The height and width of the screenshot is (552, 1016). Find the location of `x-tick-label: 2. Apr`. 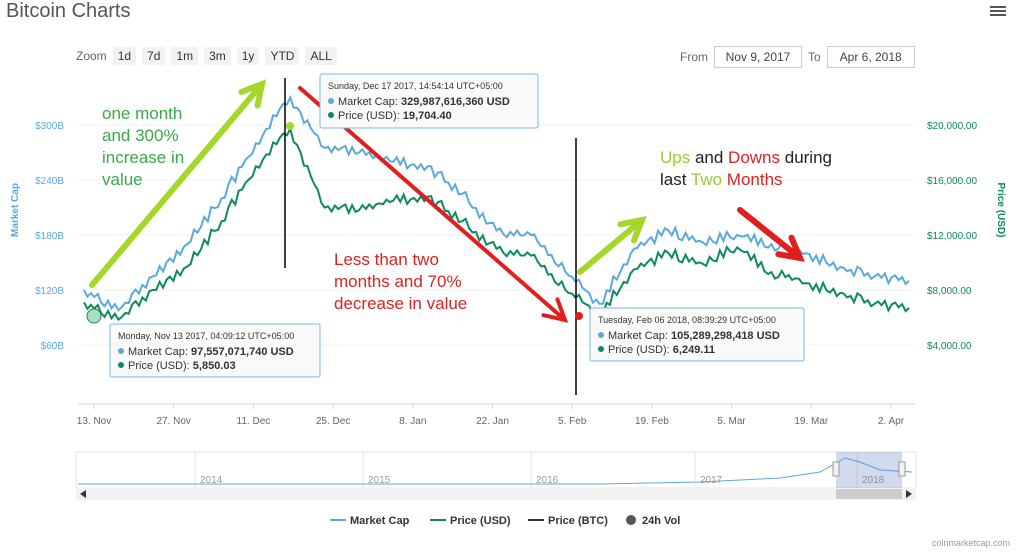

x-tick-label: 2. Apr is located at coordinates (891, 421).